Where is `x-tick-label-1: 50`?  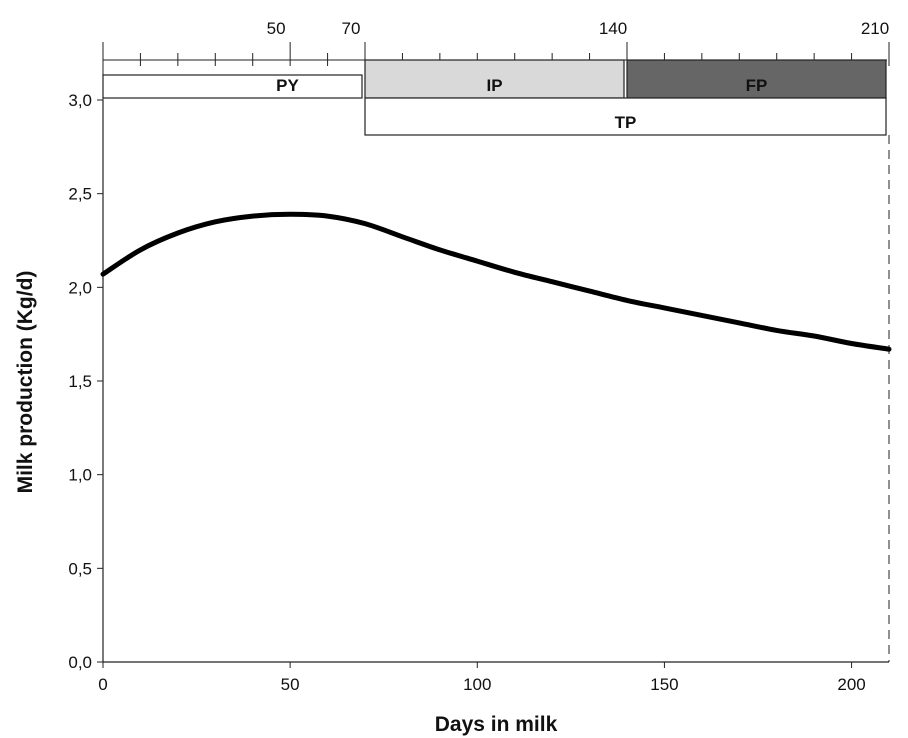 x-tick-label-1: 50 is located at coordinates (290, 684).